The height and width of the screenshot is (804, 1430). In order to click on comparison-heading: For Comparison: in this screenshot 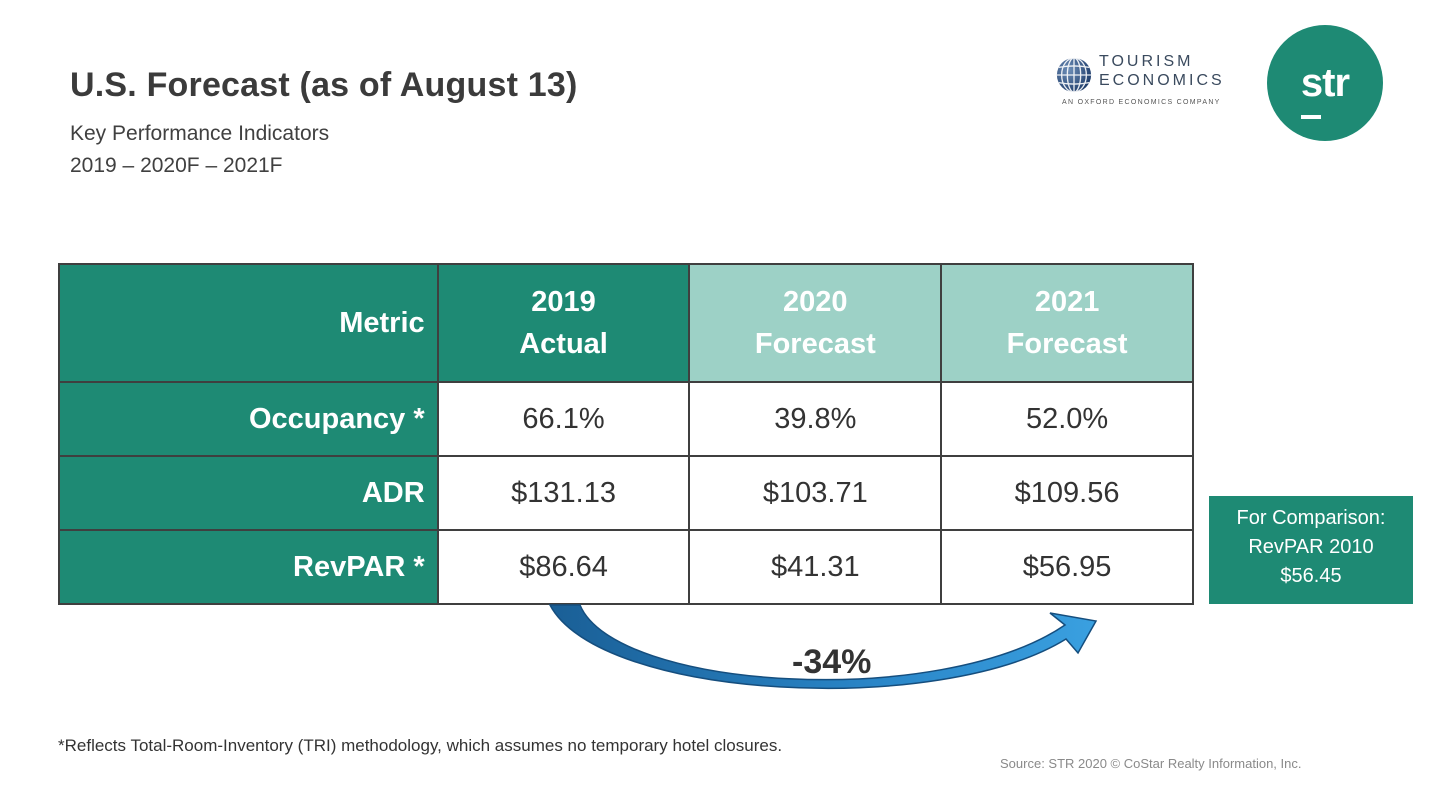, I will do `click(1311, 518)`.